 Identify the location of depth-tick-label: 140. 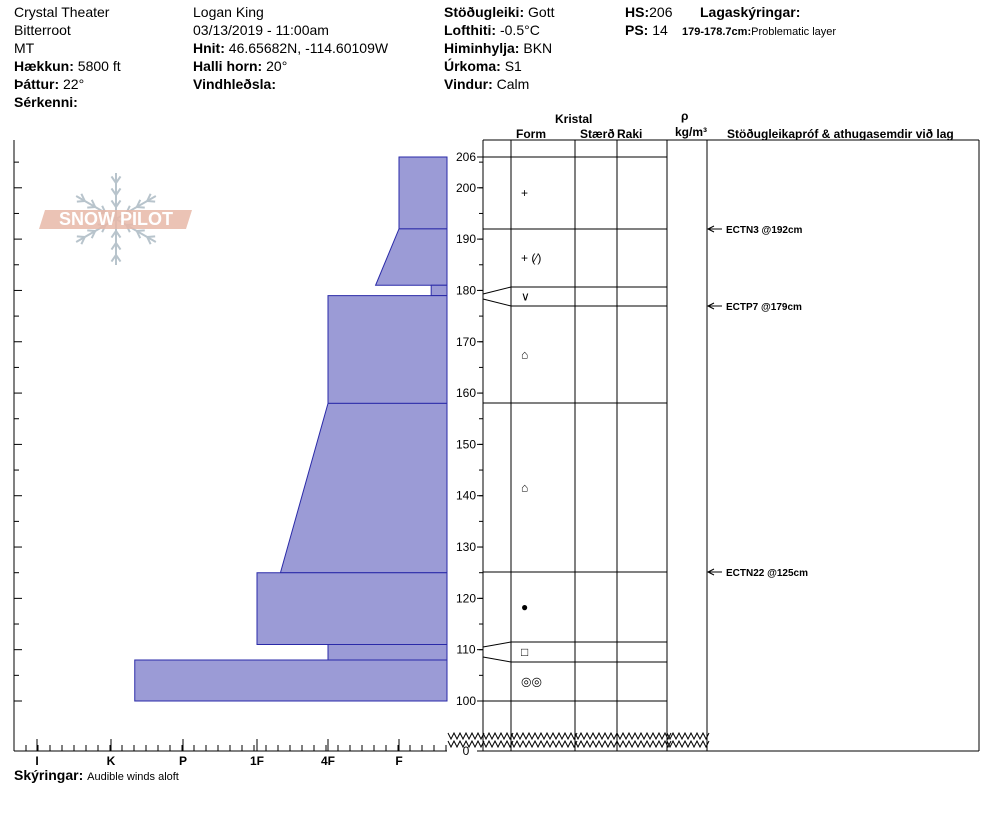
(466, 496).